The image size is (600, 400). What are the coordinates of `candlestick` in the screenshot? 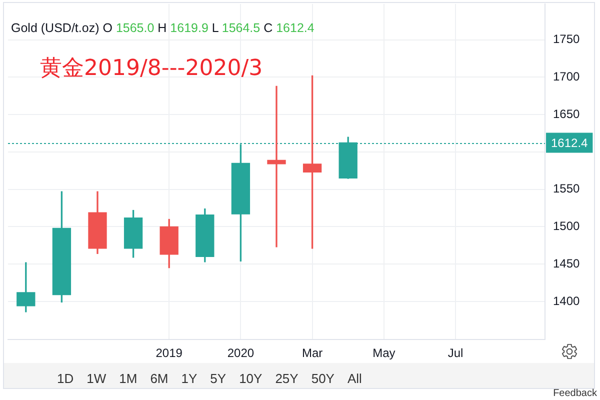 It's located at (276, 167).